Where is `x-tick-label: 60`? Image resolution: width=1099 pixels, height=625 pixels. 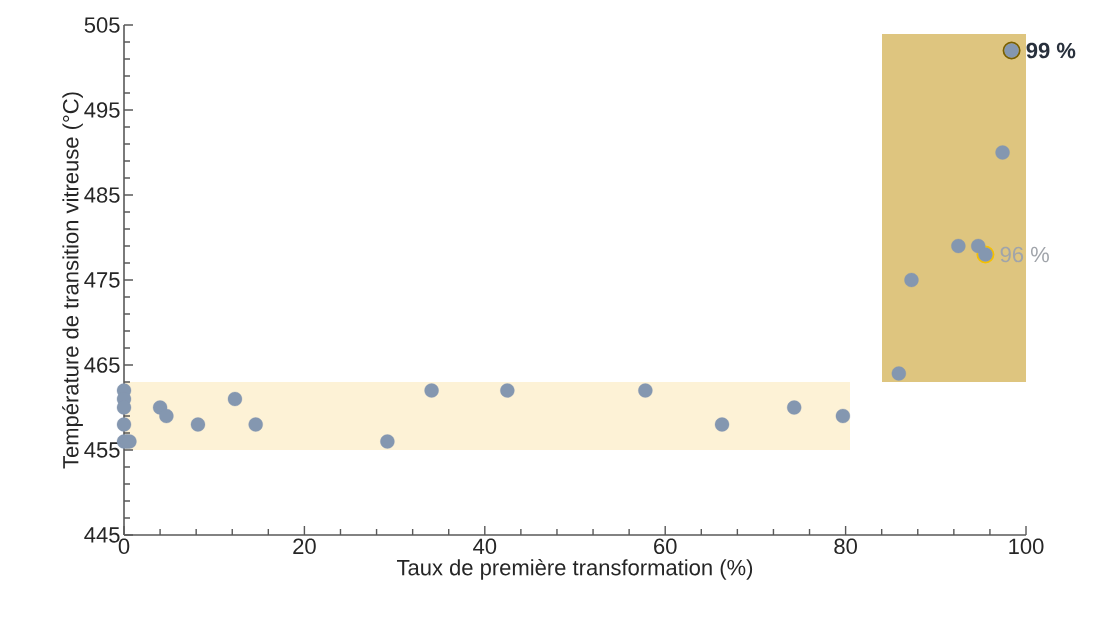
x-tick-label: 60 is located at coordinates (665, 546).